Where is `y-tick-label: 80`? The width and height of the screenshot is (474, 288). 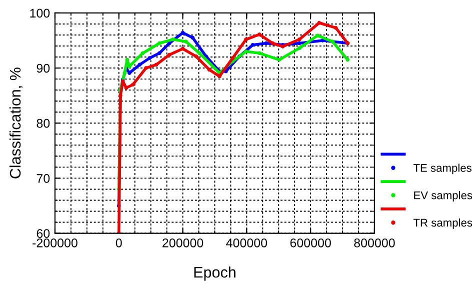
y-tick-label: 80 is located at coordinates (43, 123).